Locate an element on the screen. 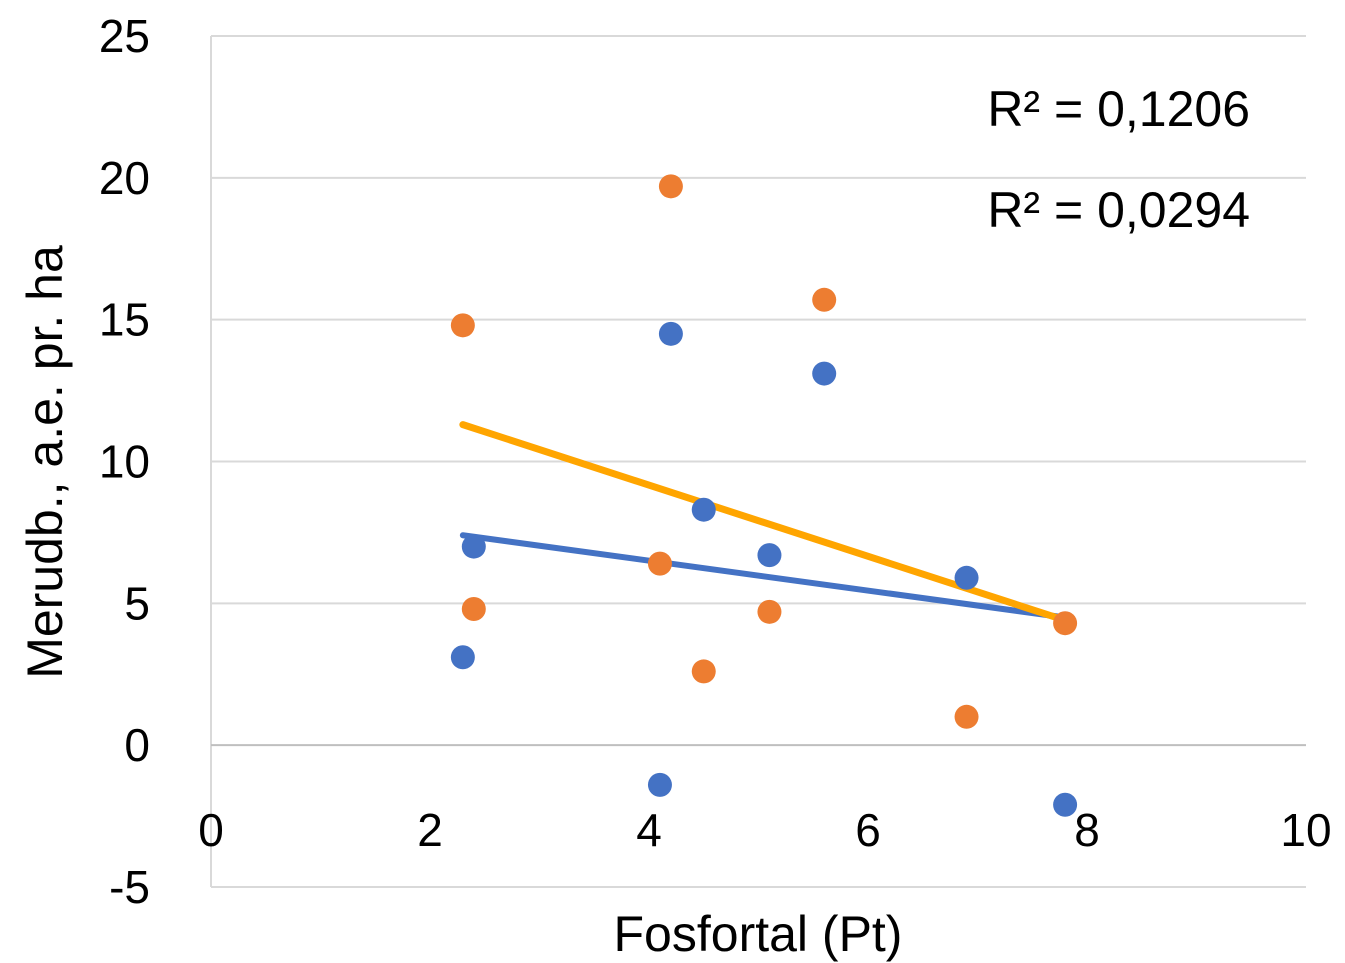 The width and height of the screenshot is (1345, 963). y-tick-label: 10 is located at coordinates (124, 462).